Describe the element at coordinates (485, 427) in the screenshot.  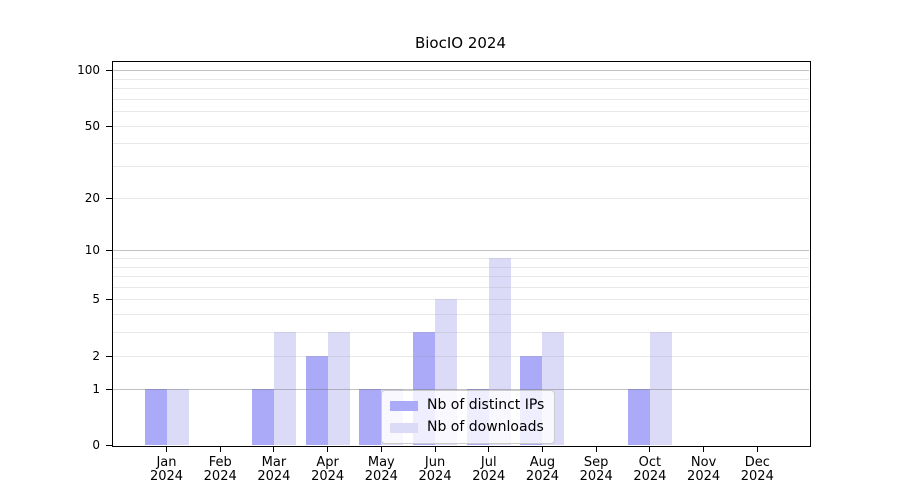
I see `legend-label: Nb of downloads` at that location.